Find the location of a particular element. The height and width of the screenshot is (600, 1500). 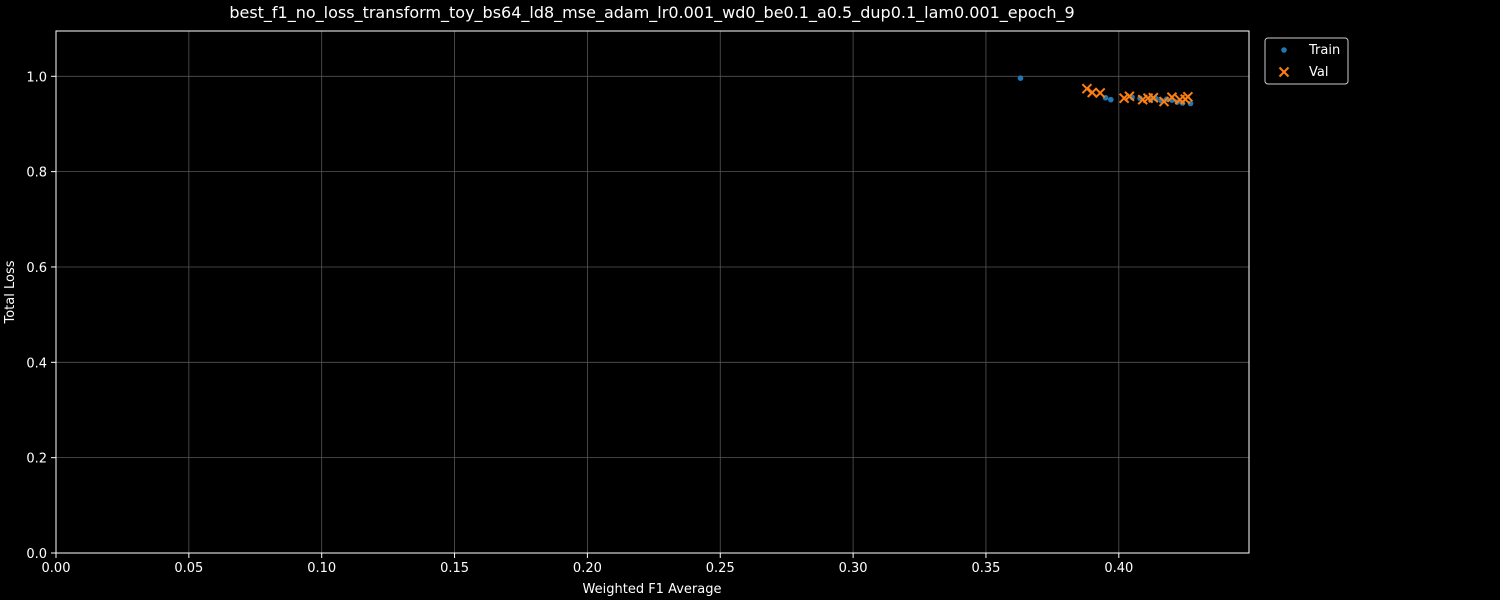

y-tick-label: 1.0 is located at coordinates (36, 77).